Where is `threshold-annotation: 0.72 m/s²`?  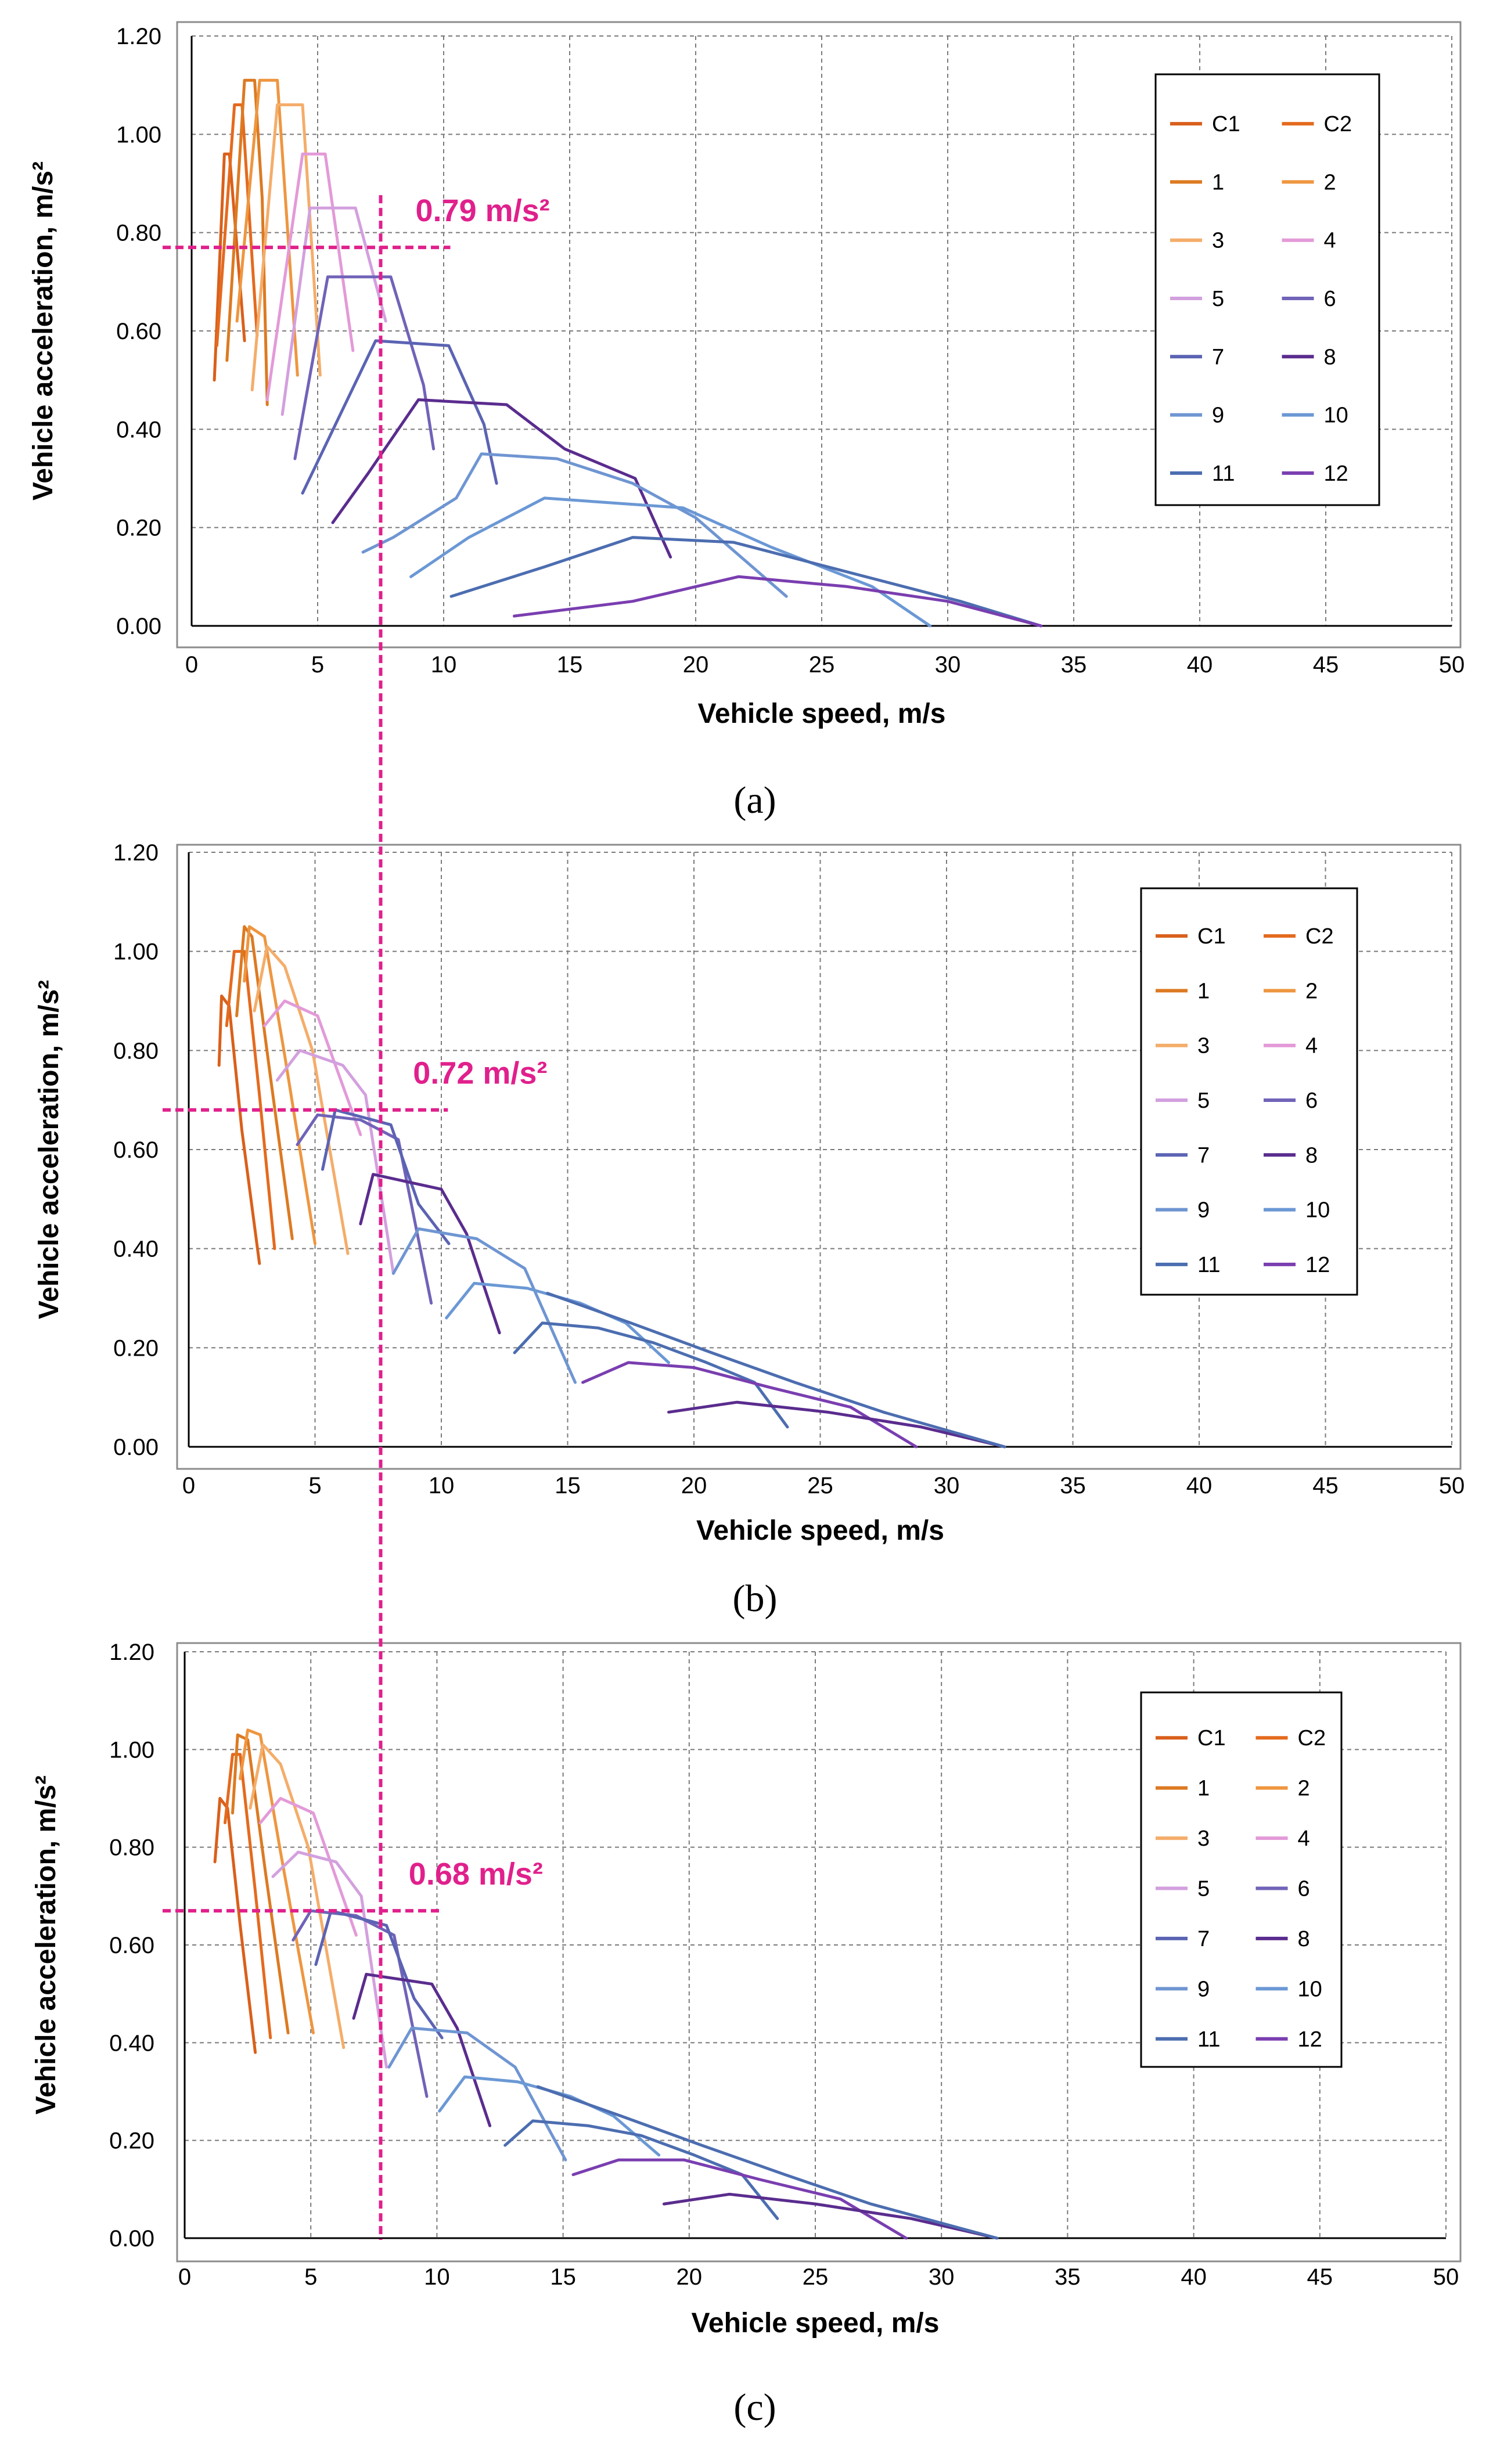 threshold-annotation: 0.72 m/s² is located at coordinates (480, 1073).